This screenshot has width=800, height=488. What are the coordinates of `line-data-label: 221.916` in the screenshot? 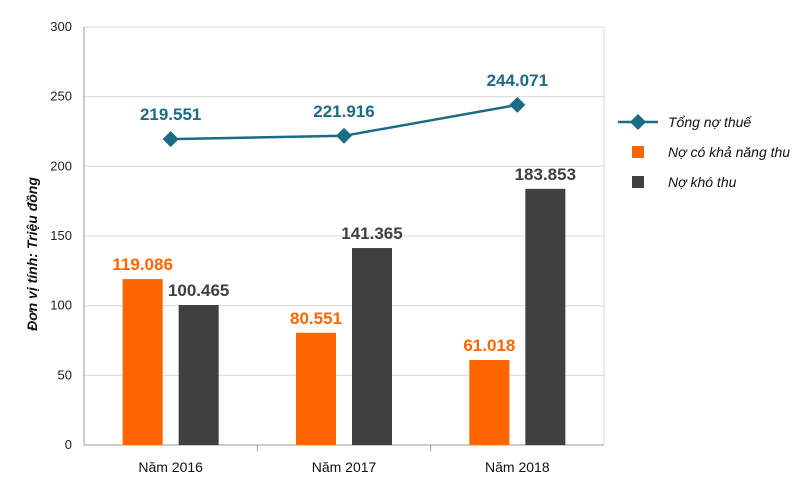 It's located at (343, 111).